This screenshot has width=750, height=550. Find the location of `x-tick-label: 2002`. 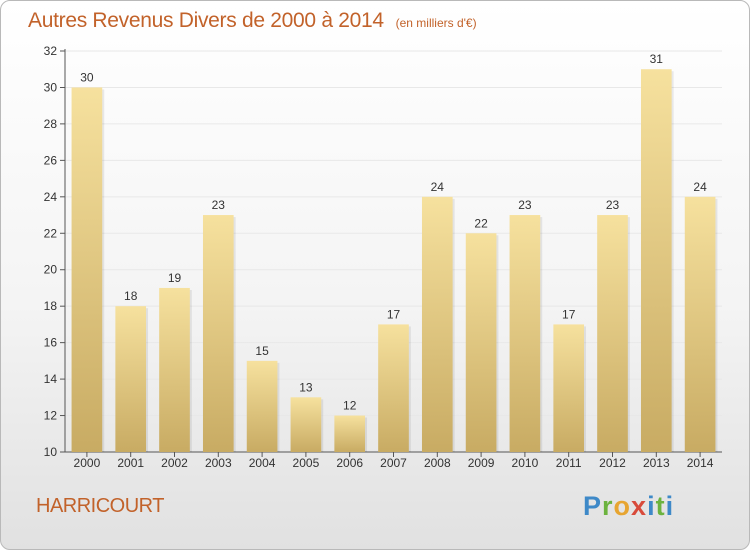

x-tick-label: 2002 is located at coordinates (174, 463).